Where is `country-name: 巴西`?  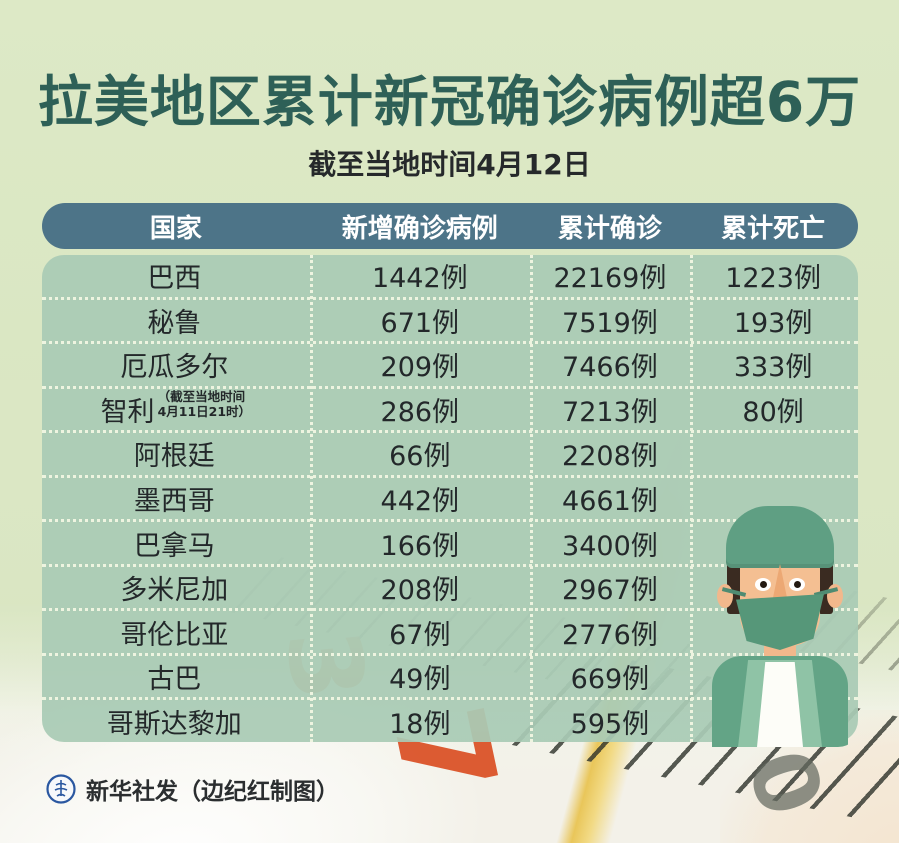 country-name: 巴西 is located at coordinates (174, 279).